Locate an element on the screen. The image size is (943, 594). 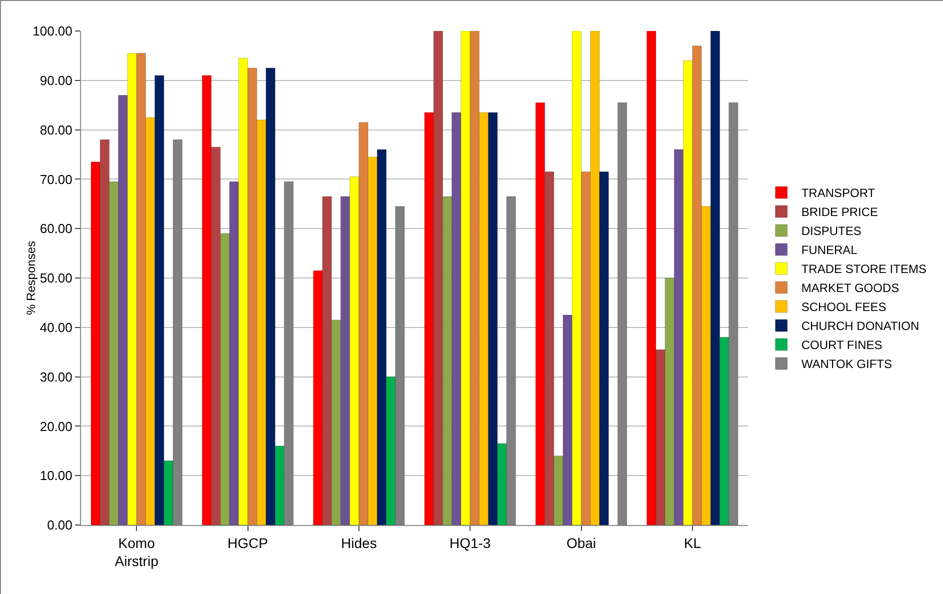
y-tick-label: 70.00 is located at coordinates (56, 179).